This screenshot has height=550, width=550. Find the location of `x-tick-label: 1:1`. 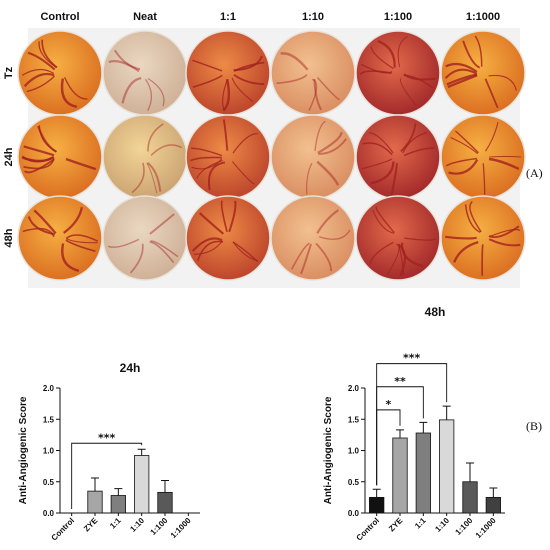

x-tick-label: 1:1 is located at coordinates (115, 523).